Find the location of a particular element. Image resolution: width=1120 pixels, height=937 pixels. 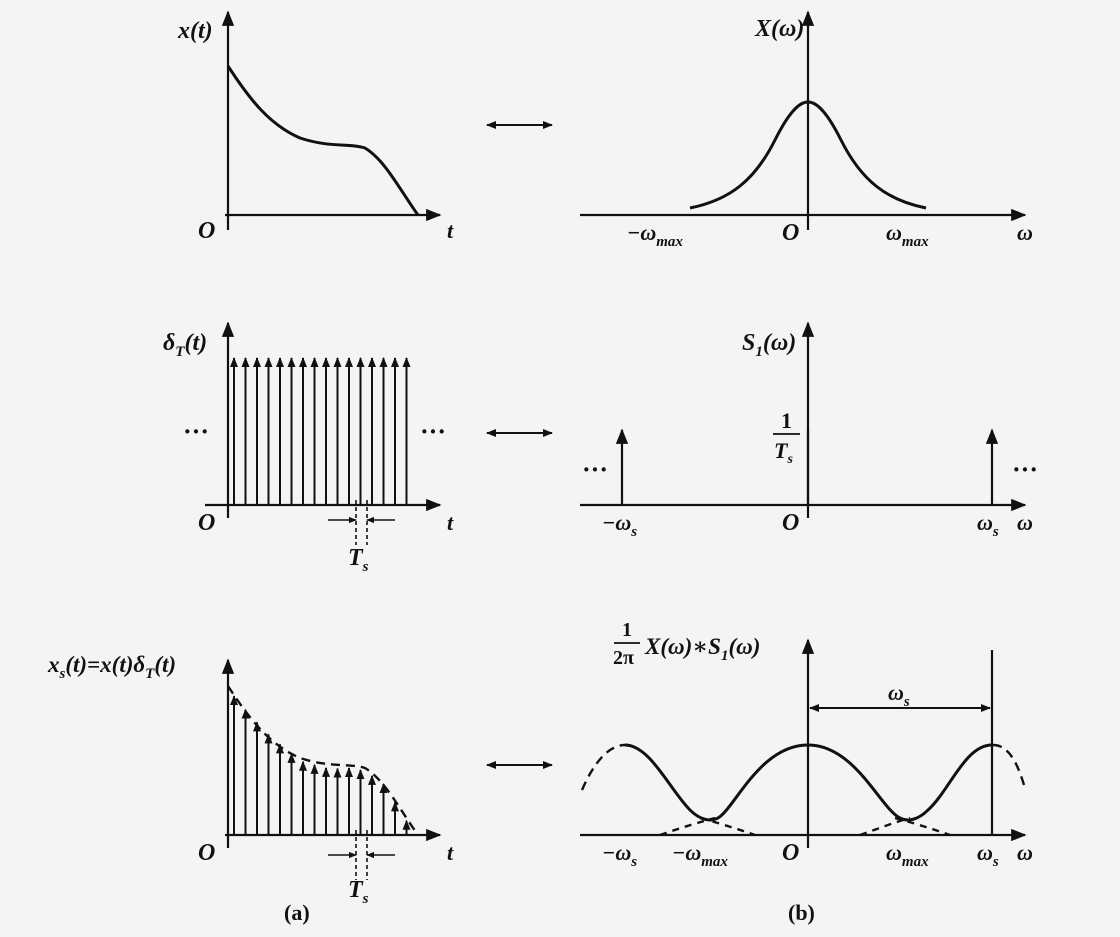

panel-b-row1: X(ω) O ω −ωmax ωmax is located at coordinates (806, 130).